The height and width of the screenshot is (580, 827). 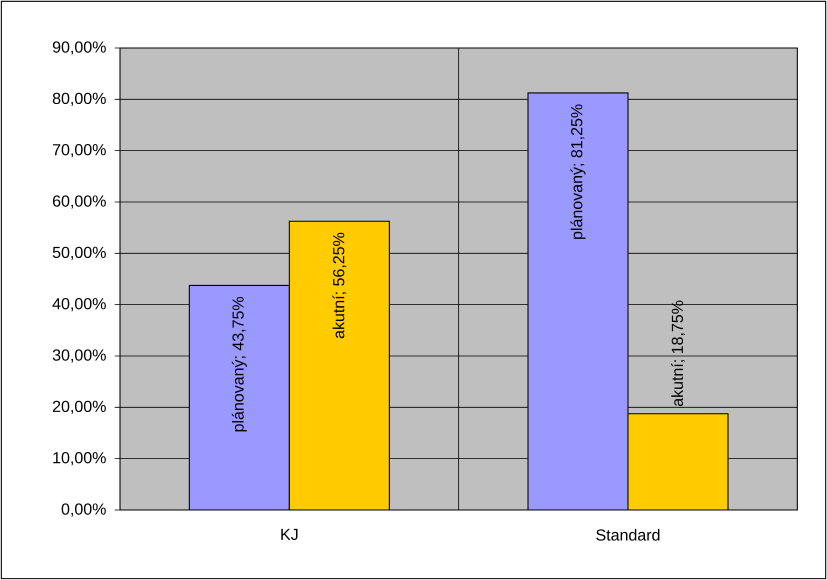 I want to click on y-tick-label: 20,00%, so click(x=79, y=407).